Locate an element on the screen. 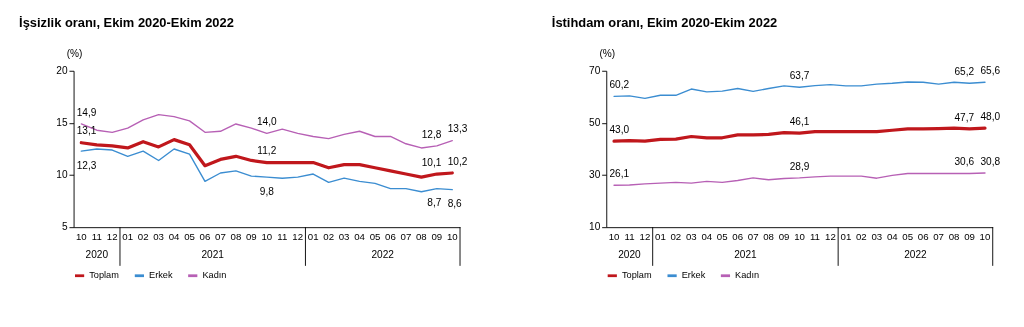 Image resolution: width=1024 pixels, height=327 pixels. y-tick-label: 5 is located at coordinates (65, 227).